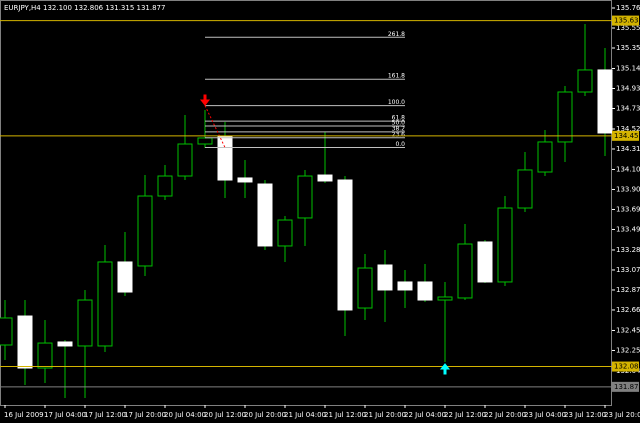 This screenshot has width=640, height=423. Describe the element at coordinates (628, 68) in the screenshot. I see `y-tick-label: 135.140` at that location.